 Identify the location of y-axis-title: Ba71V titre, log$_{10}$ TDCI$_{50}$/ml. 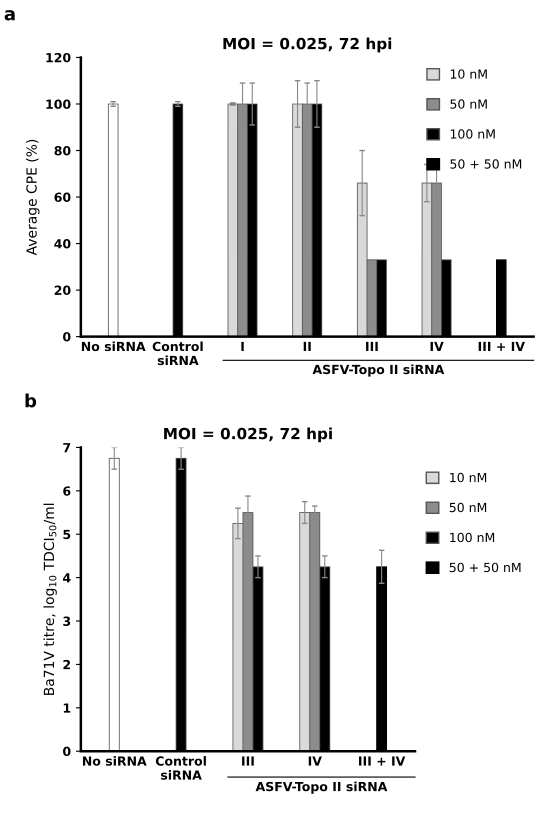
(50, 599).